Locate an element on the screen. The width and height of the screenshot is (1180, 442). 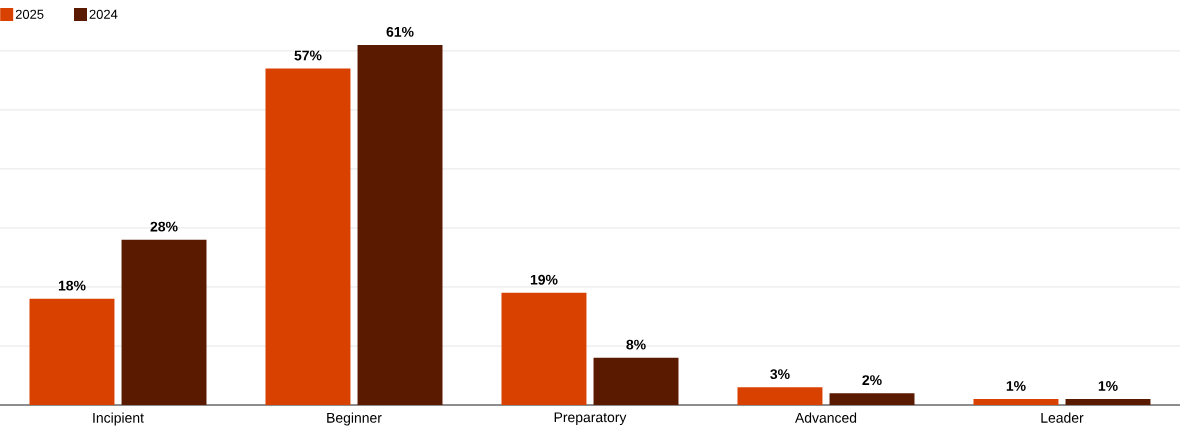
x-tick-label: Preparatory is located at coordinates (590, 419).